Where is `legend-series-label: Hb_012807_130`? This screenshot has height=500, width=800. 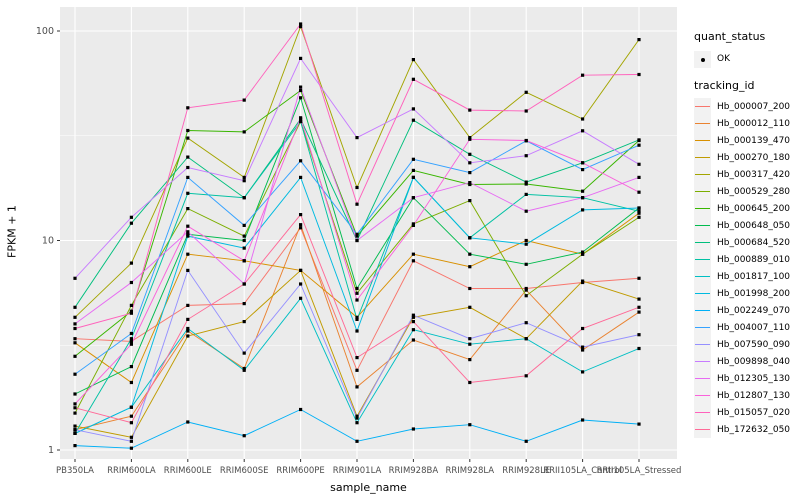
legend-series-label: Hb_012807_130 is located at coordinates (754, 395).